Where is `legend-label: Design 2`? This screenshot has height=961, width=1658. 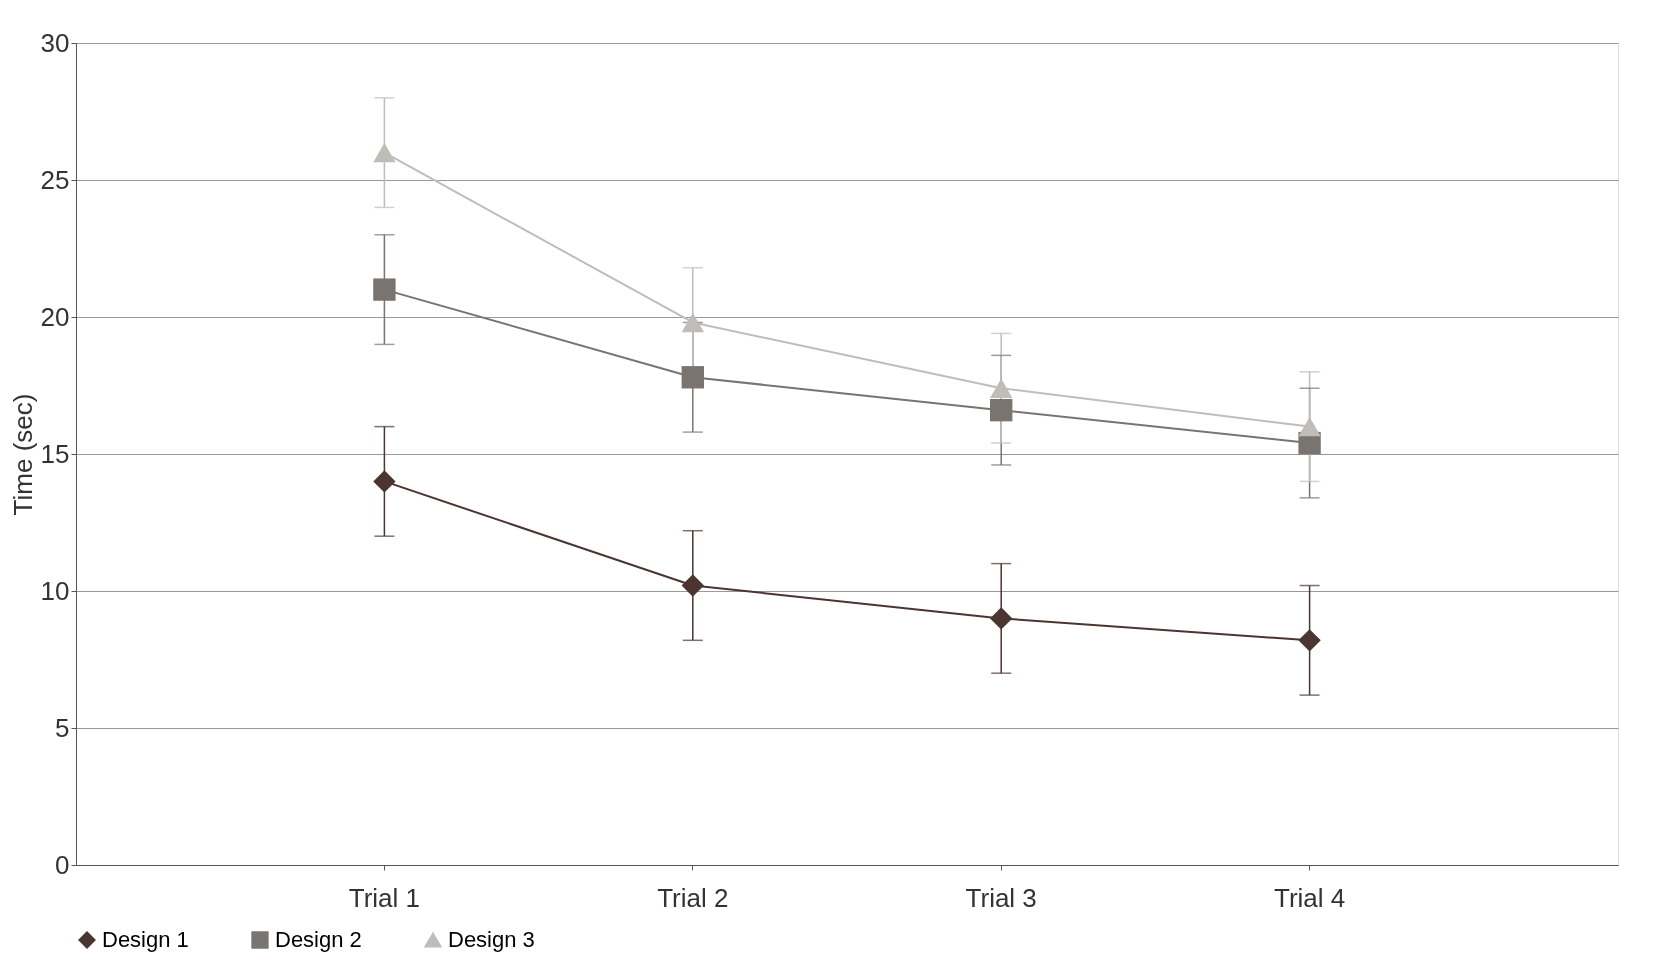 legend-label: Design 2 is located at coordinates (318, 939).